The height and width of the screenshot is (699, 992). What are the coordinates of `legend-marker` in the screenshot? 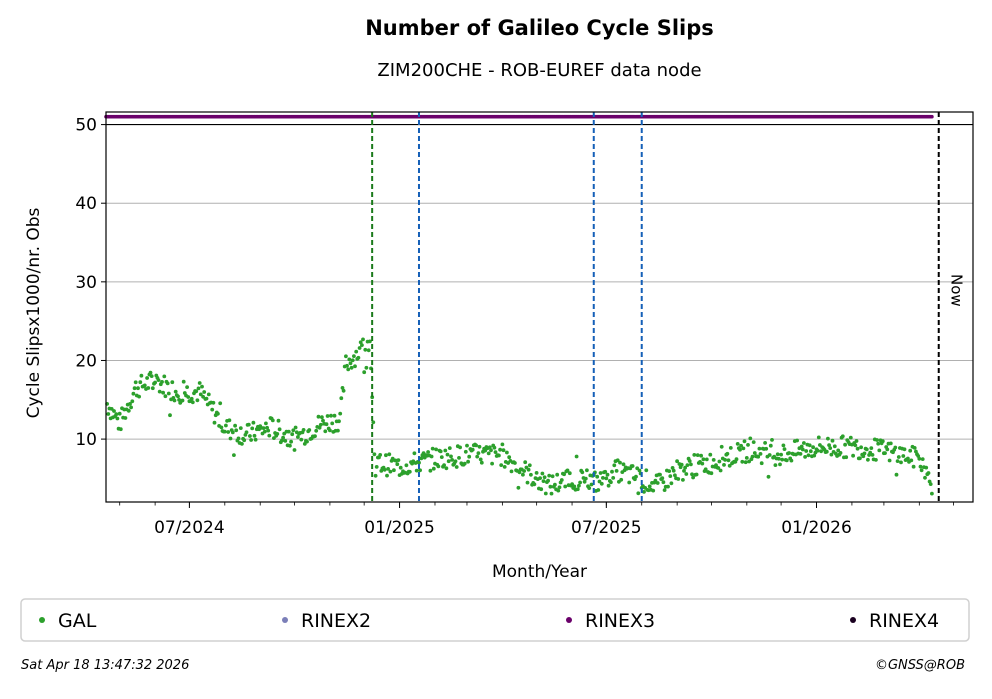 It's located at (42, 620).